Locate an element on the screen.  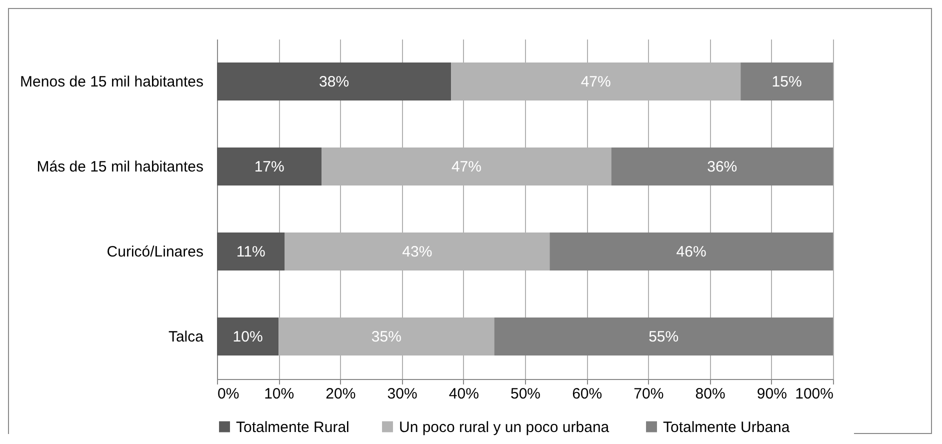
data-label: 55% is located at coordinates (663, 337).